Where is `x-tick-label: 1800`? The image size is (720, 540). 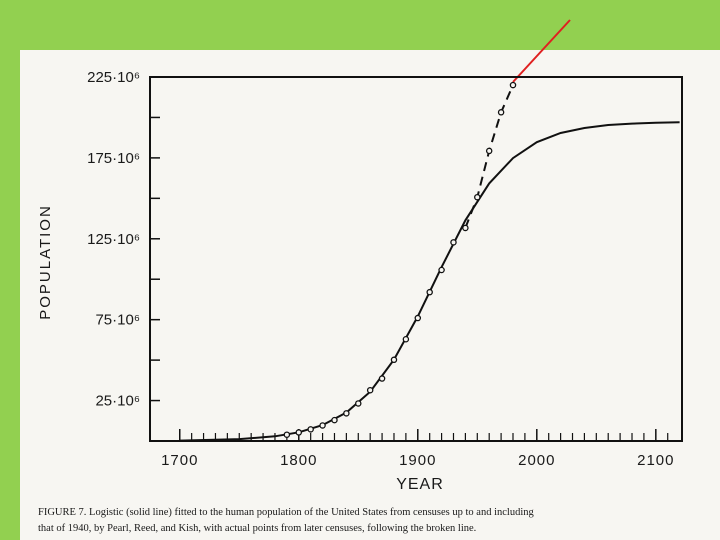
x-tick-label: 1800 is located at coordinates (298, 460).